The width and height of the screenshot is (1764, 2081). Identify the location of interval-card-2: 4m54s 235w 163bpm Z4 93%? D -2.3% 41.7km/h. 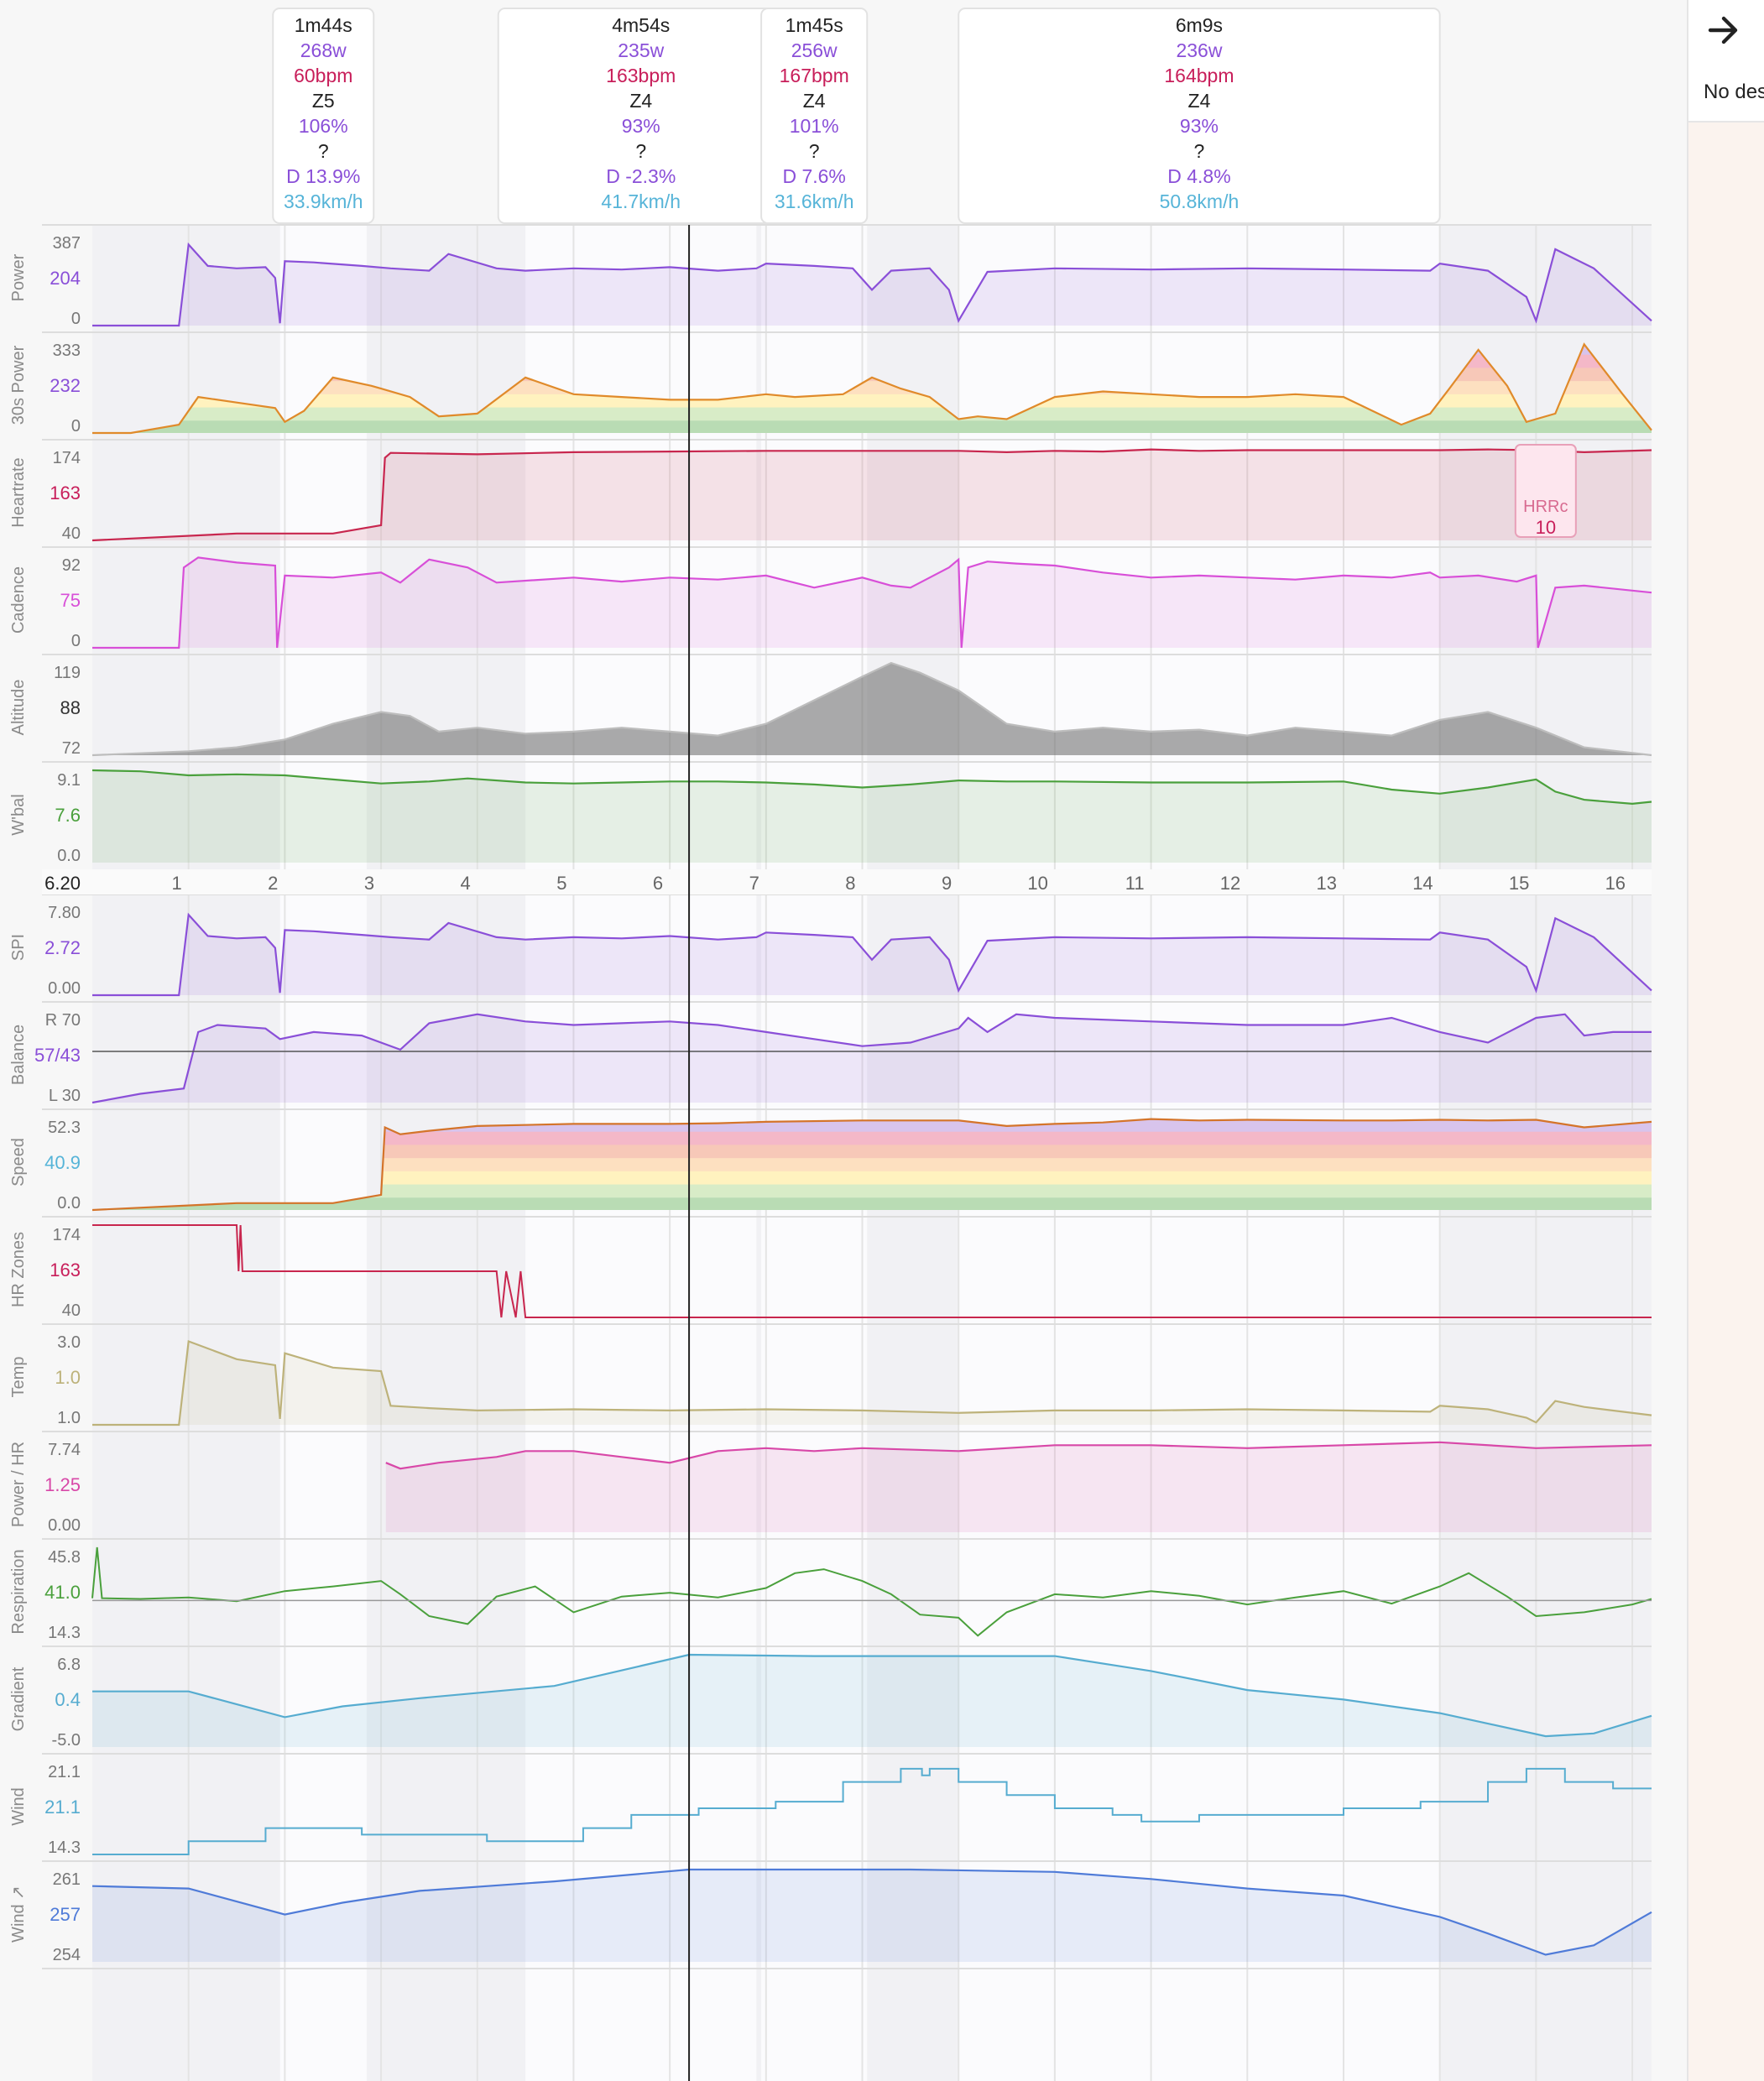
(641, 116).